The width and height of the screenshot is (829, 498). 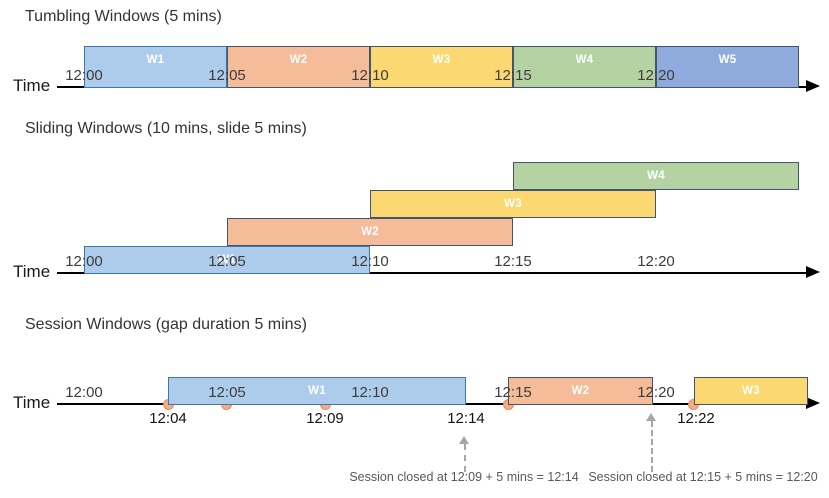 I want to click on event-time-label: 12:04, so click(x=168, y=418).